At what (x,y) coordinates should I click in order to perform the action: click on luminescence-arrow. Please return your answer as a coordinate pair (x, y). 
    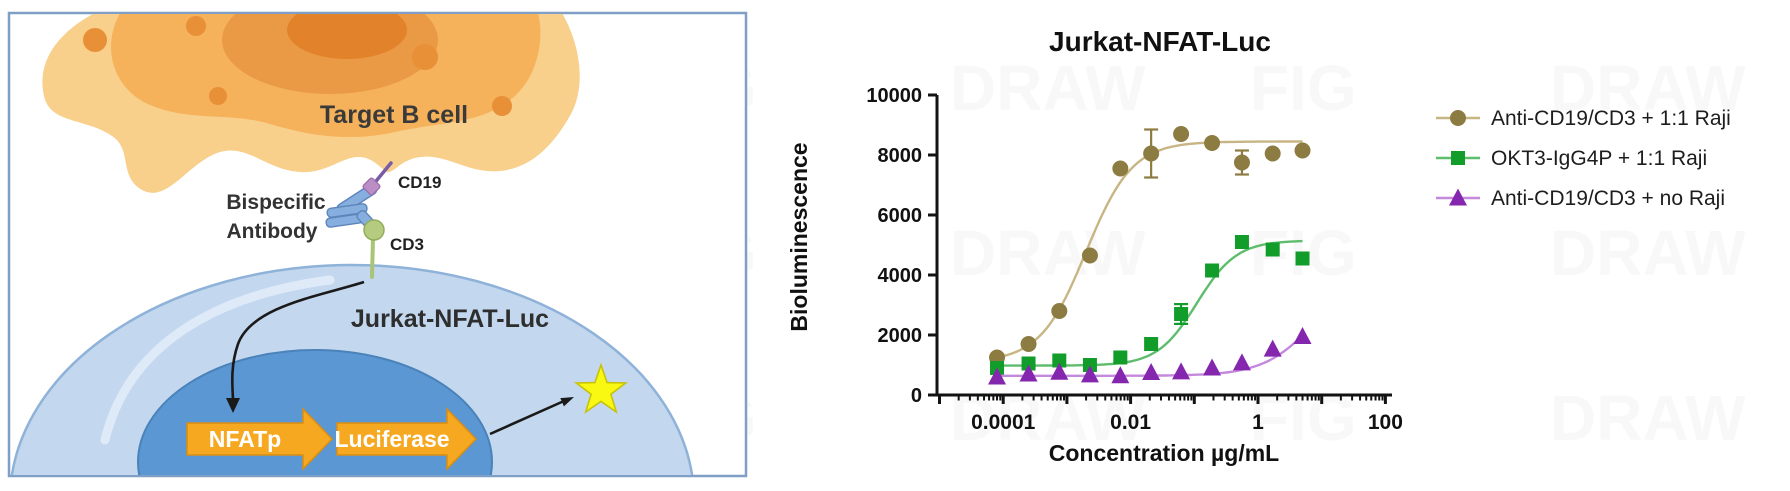
    Looking at the image, I should click on (559, 399).